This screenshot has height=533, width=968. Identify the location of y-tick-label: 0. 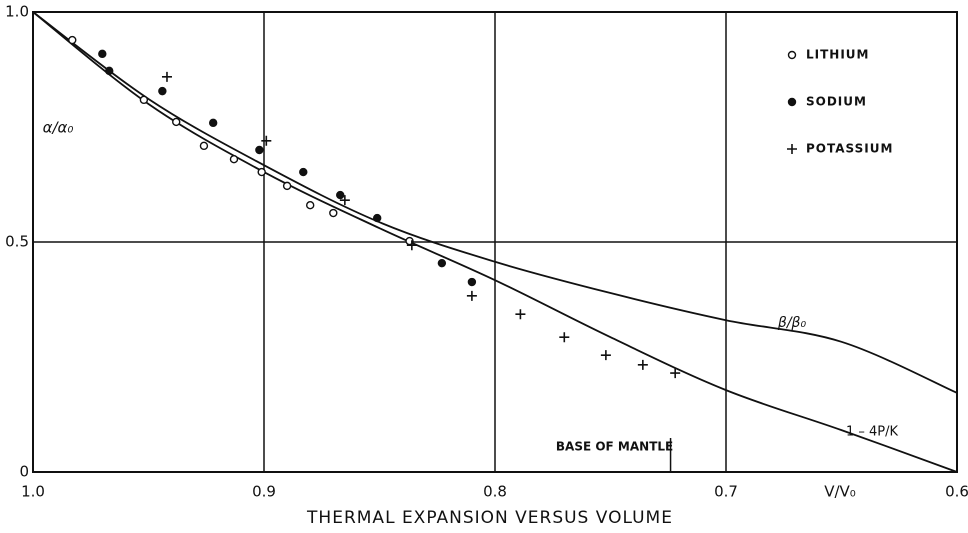
(24, 472).